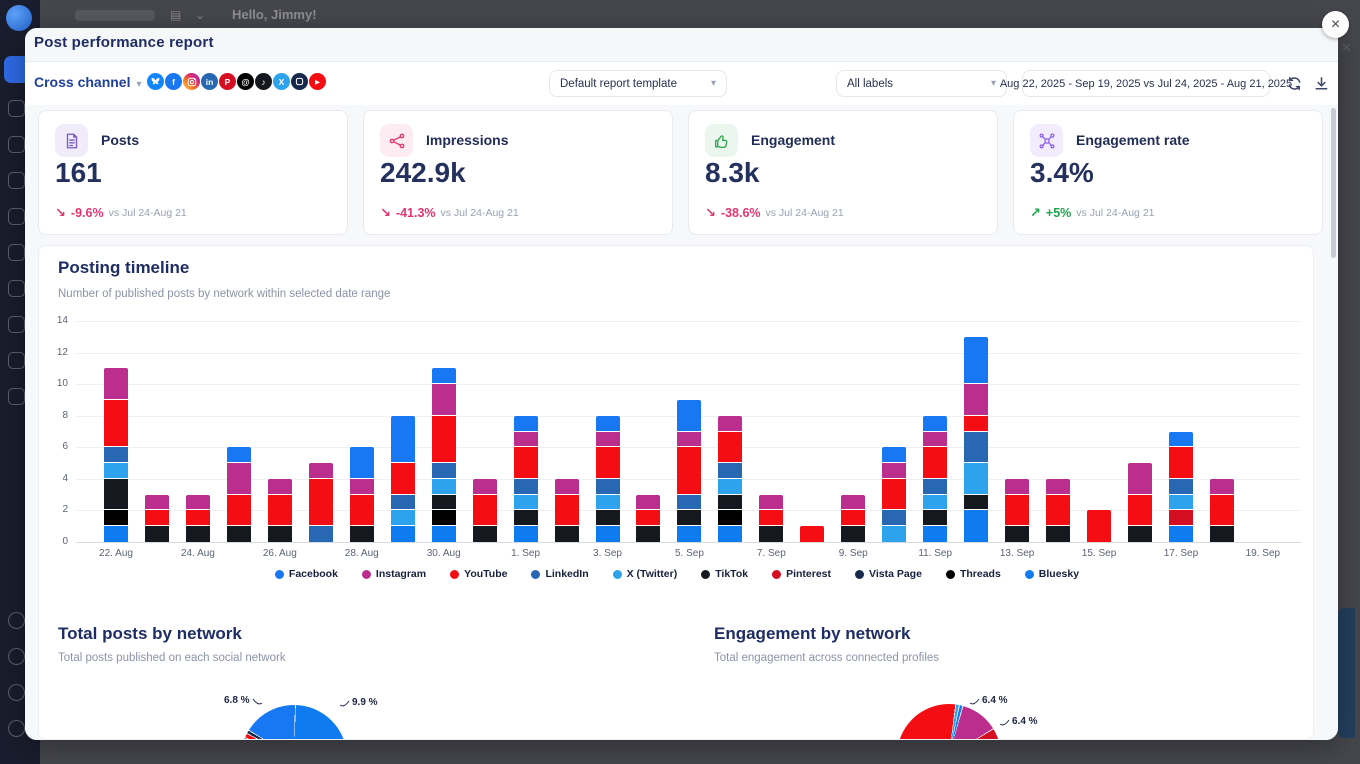 The width and height of the screenshot is (1360, 764). I want to click on legend-item-linkedin: LinkedIn, so click(560, 574).